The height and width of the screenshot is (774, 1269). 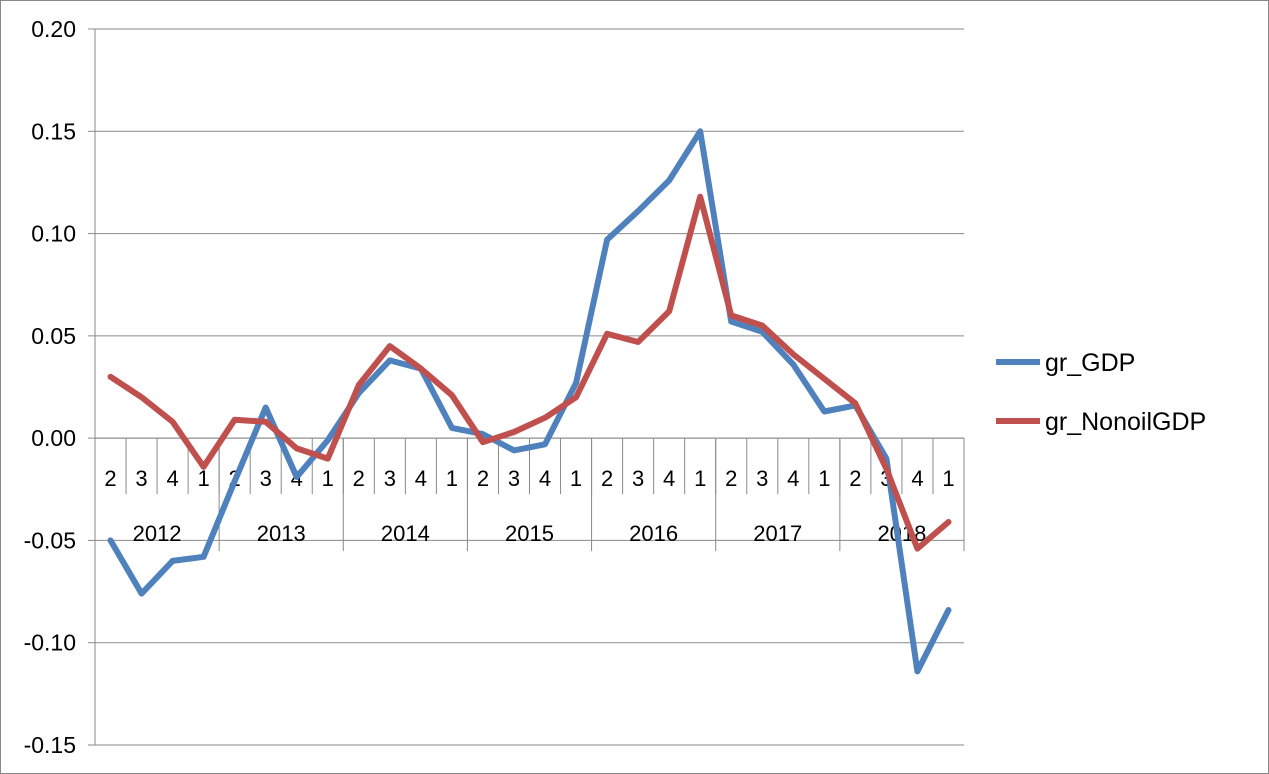 What do you see at coordinates (53, 131) in the screenshot?
I see `y-tick-label: 0.15` at bounding box center [53, 131].